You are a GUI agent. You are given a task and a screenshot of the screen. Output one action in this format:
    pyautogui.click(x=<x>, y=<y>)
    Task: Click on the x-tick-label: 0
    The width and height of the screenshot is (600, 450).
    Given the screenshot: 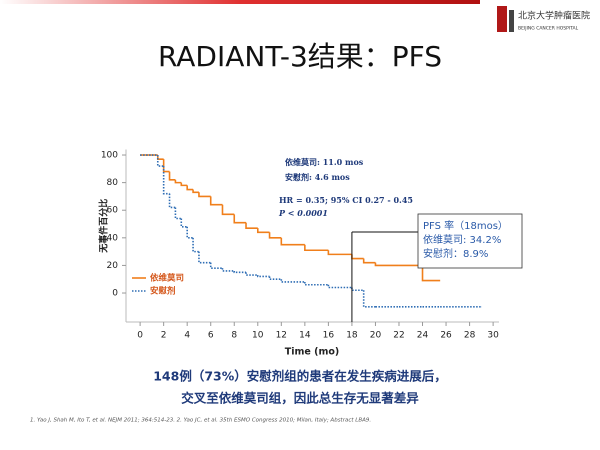 What is the action you would take?
    pyautogui.click(x=140, y=336)
    